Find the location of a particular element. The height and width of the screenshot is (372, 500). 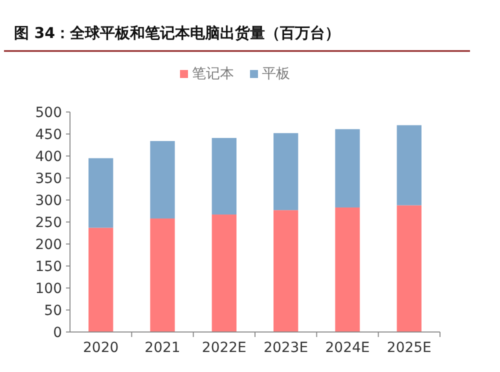

legend-label: 笔记本 is located at coordinates (213, 74).